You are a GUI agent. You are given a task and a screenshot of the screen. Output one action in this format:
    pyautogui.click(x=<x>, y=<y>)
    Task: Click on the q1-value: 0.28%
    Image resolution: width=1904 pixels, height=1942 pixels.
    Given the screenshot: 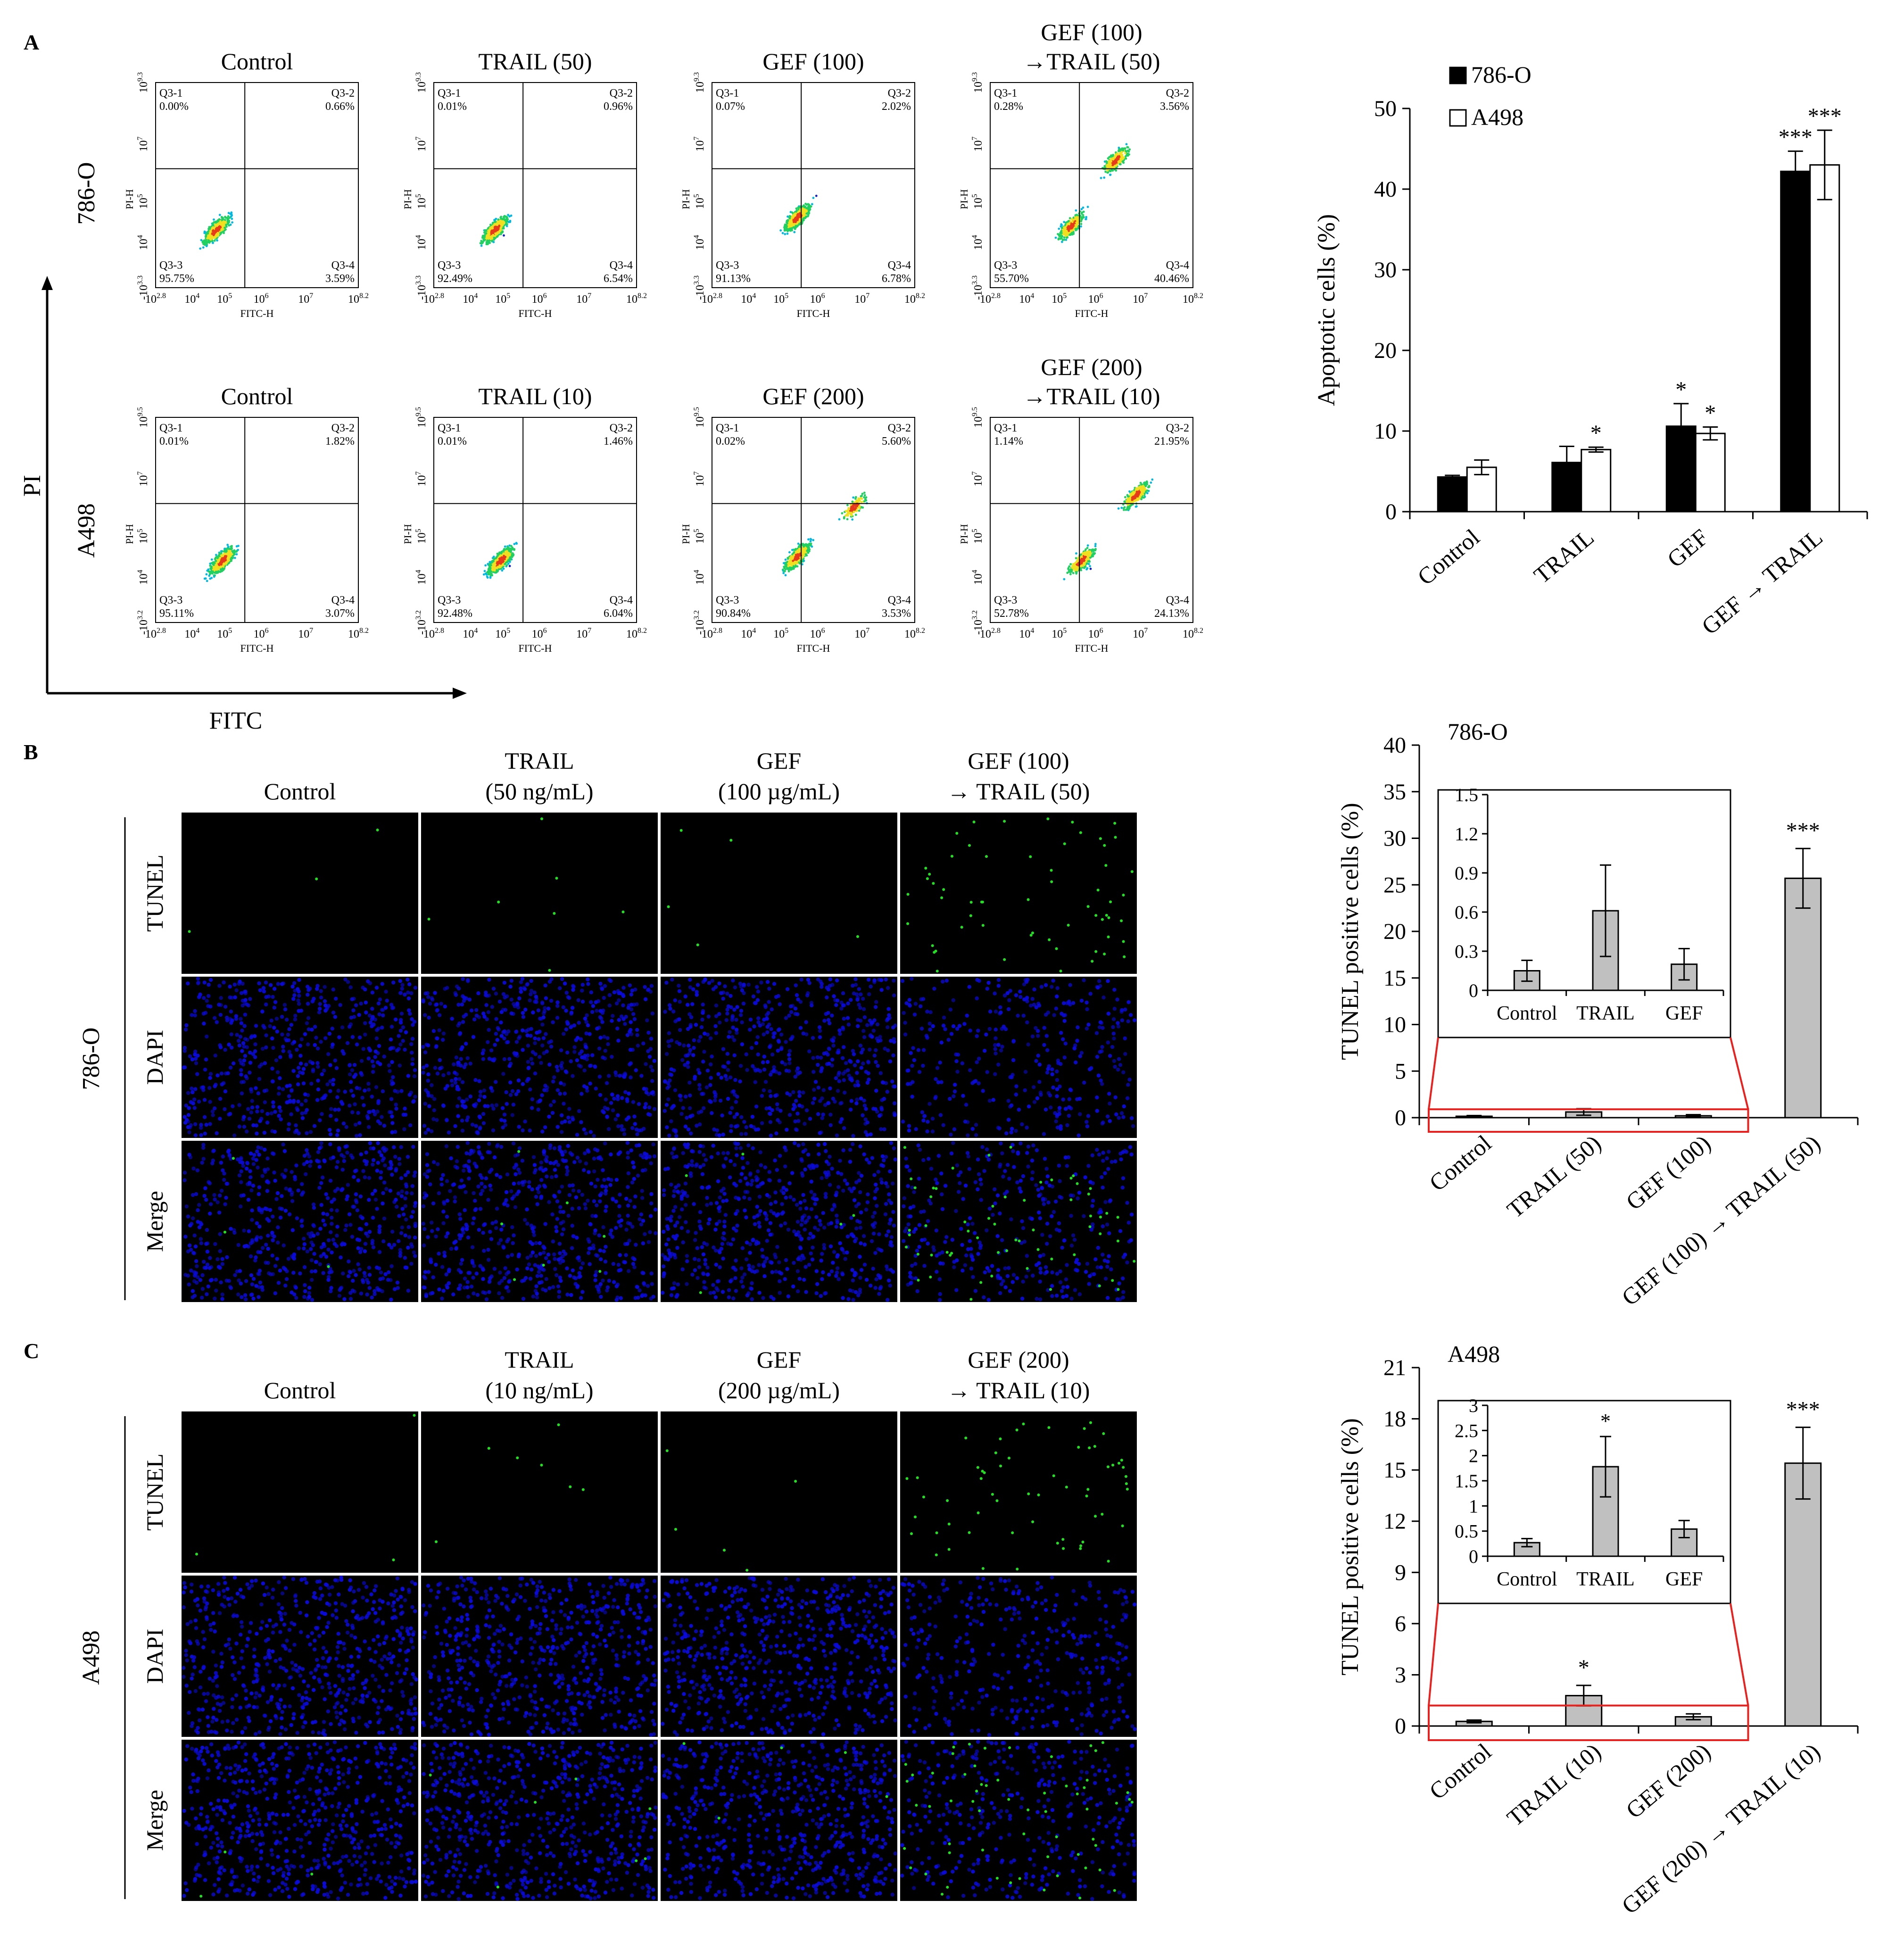 What is the action you would take?
    pyautogui.click(x=1008, y=106)
    